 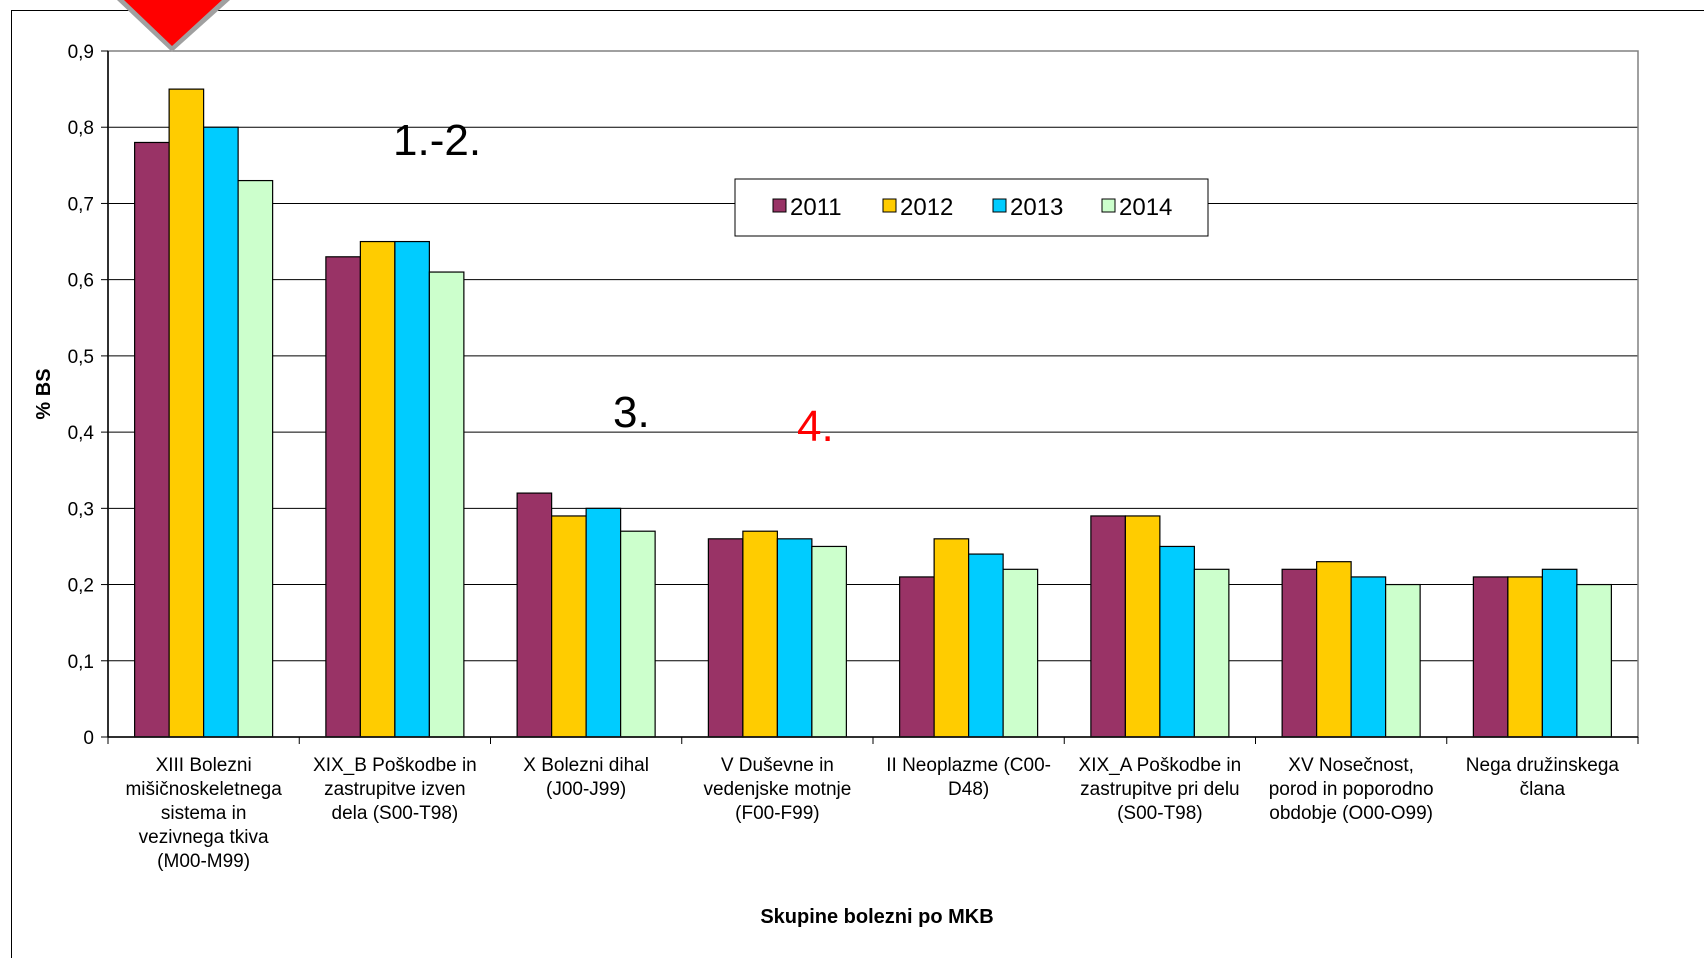 I want to click on annotation-rank-1-2: 1.-2., so click(x=437, y=140).